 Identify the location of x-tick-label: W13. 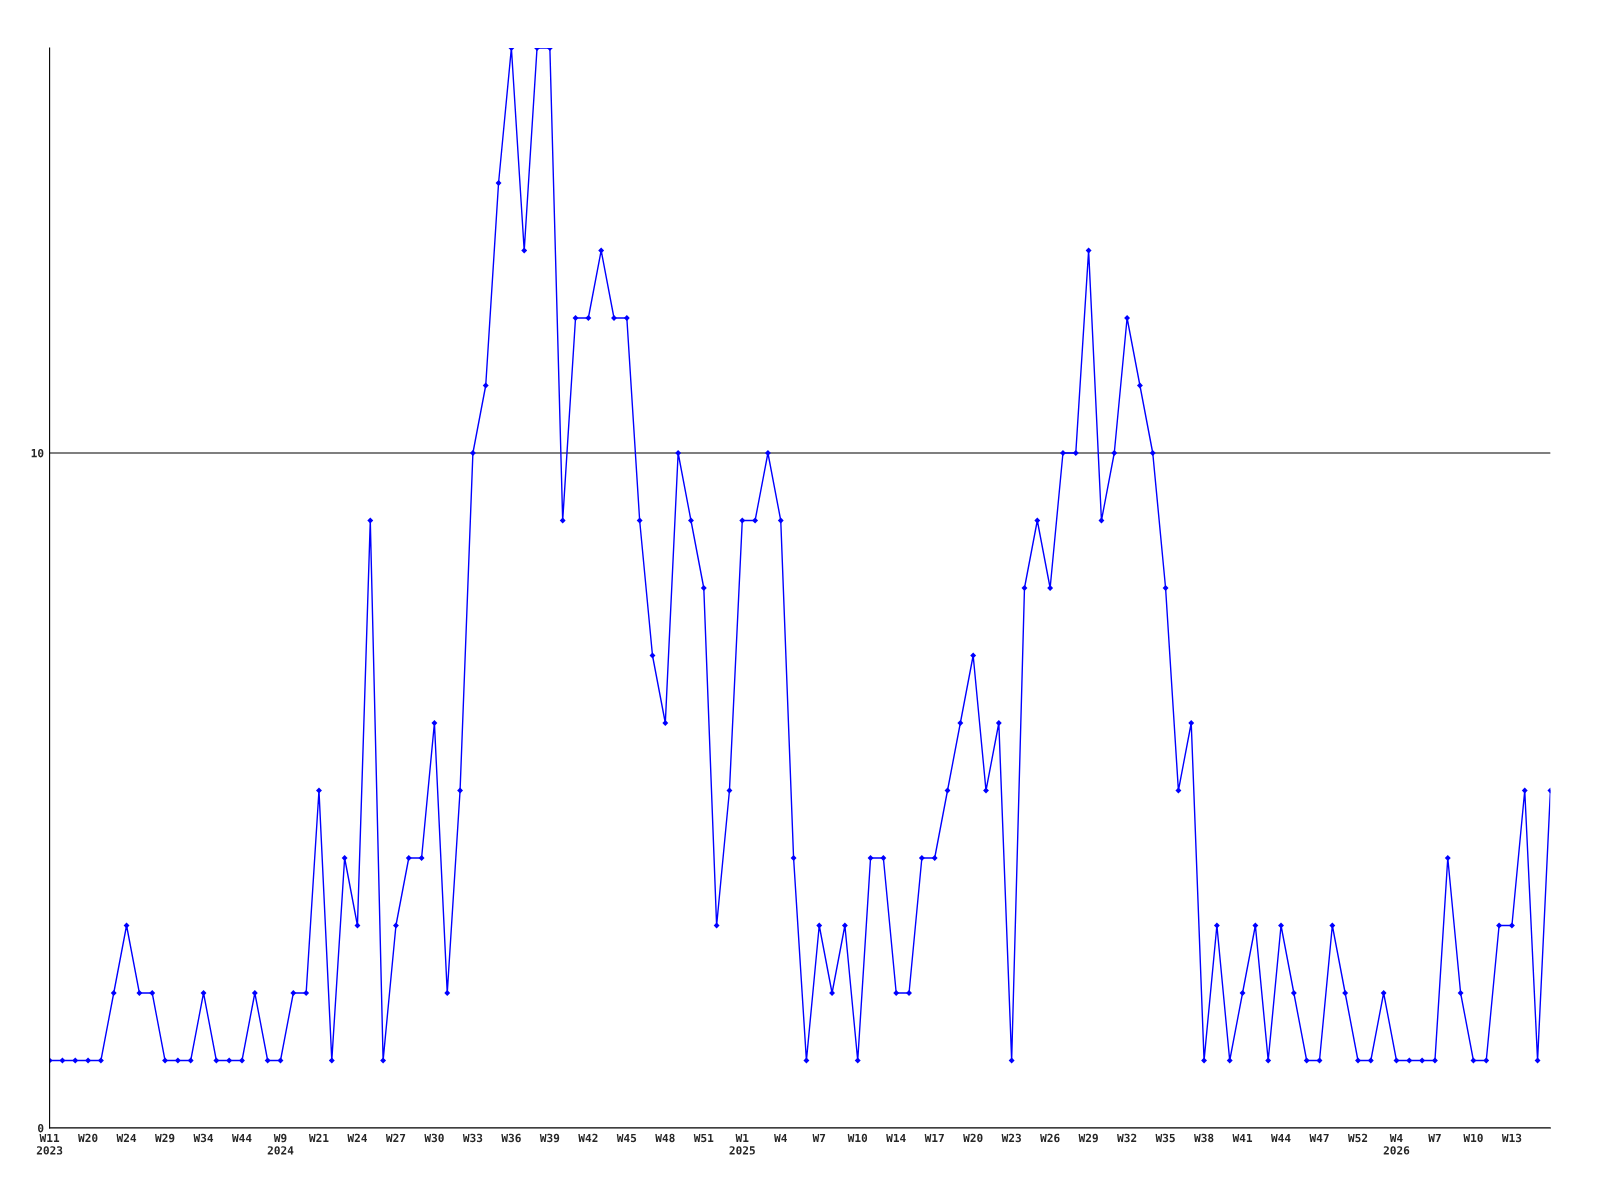
(1511, 1138).